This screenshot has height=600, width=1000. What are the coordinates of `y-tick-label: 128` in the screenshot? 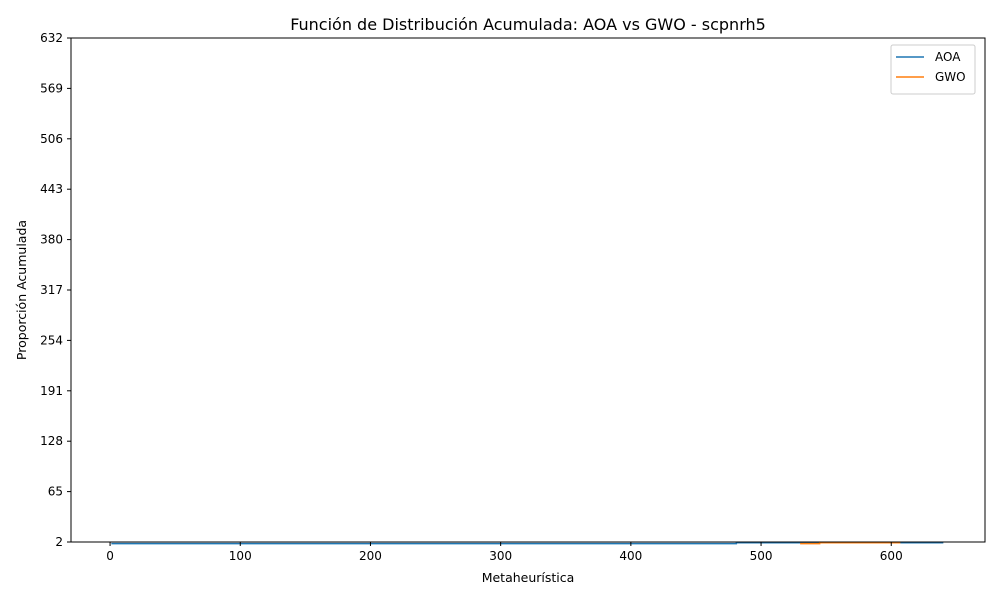 It's located at (51, 441).